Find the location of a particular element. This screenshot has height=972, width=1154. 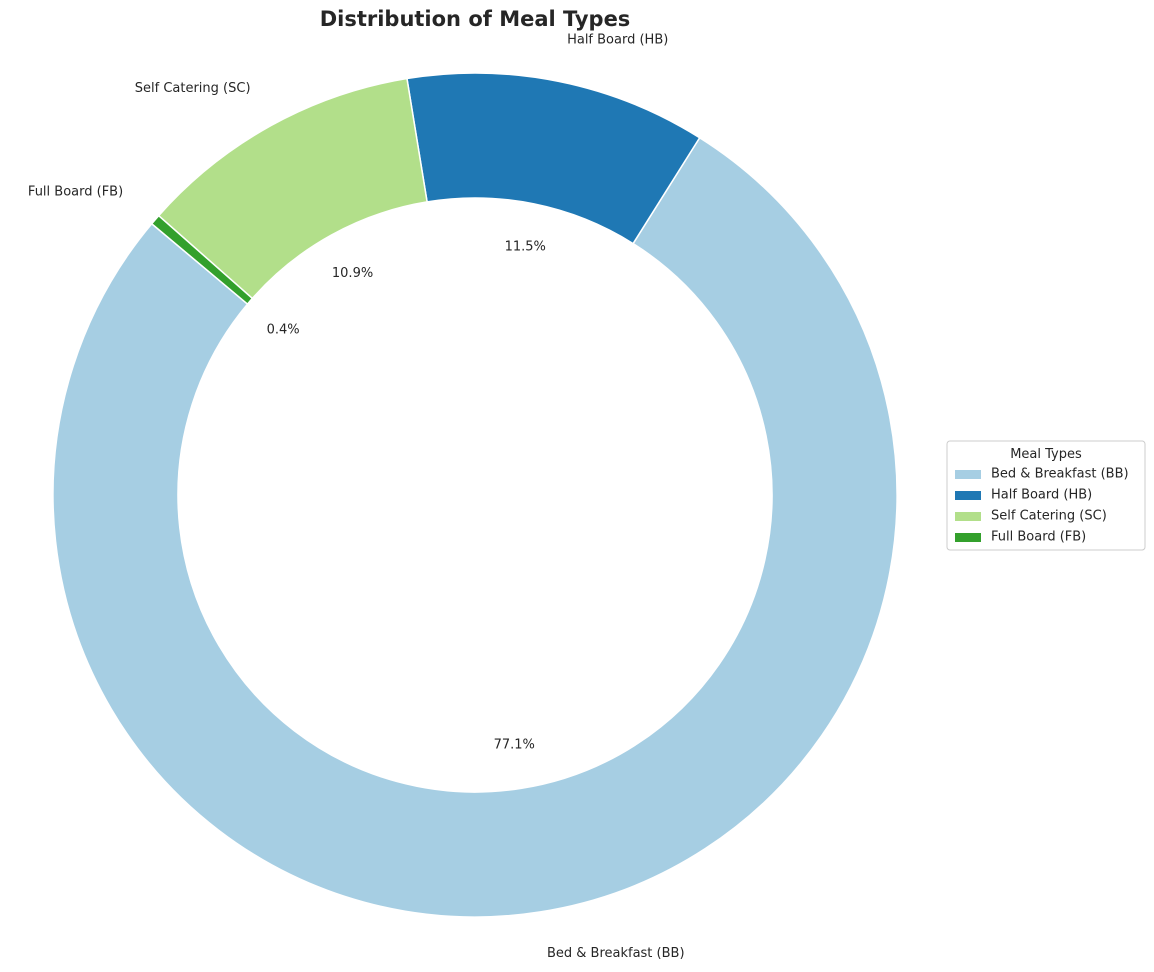

legend-label-self-catering-sc: Self Catering (SC) is located at coordinates (1049, 516).